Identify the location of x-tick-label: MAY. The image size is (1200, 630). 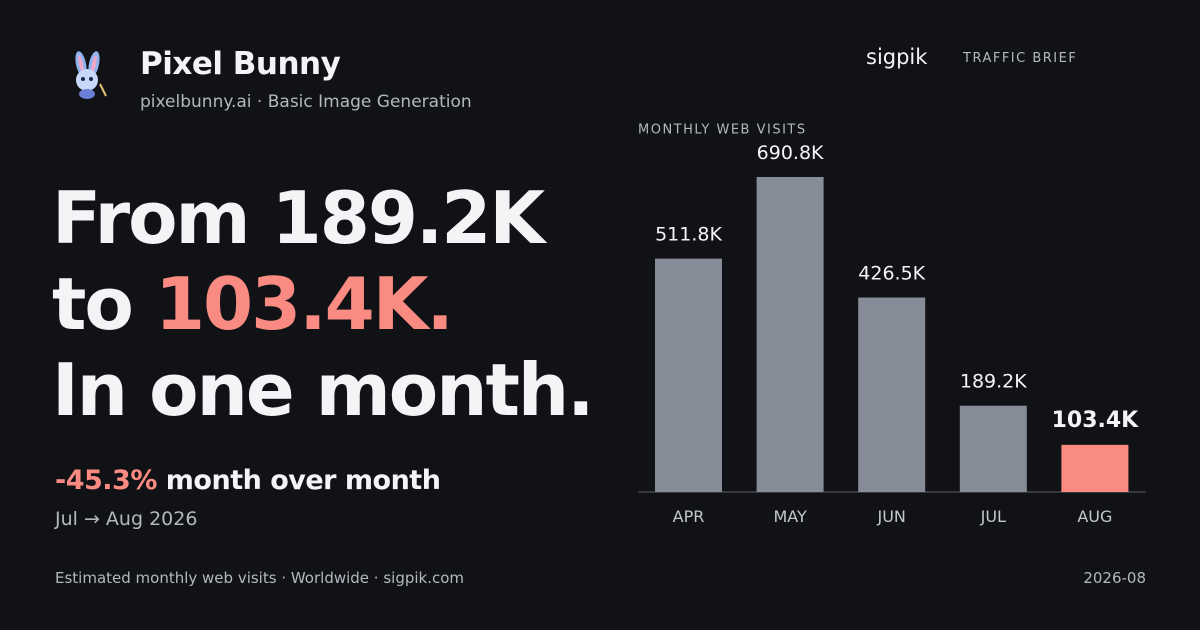
(790, 516).